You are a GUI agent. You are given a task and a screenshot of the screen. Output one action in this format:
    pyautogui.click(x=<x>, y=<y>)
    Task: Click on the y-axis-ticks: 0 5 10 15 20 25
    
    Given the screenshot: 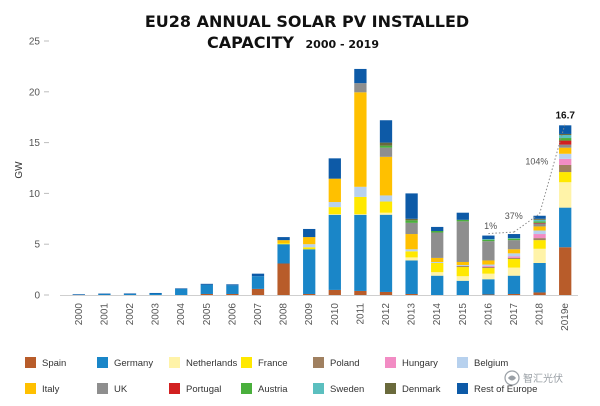 What is the action you would take?
    pyautogui.click(x=39, y=169)
    